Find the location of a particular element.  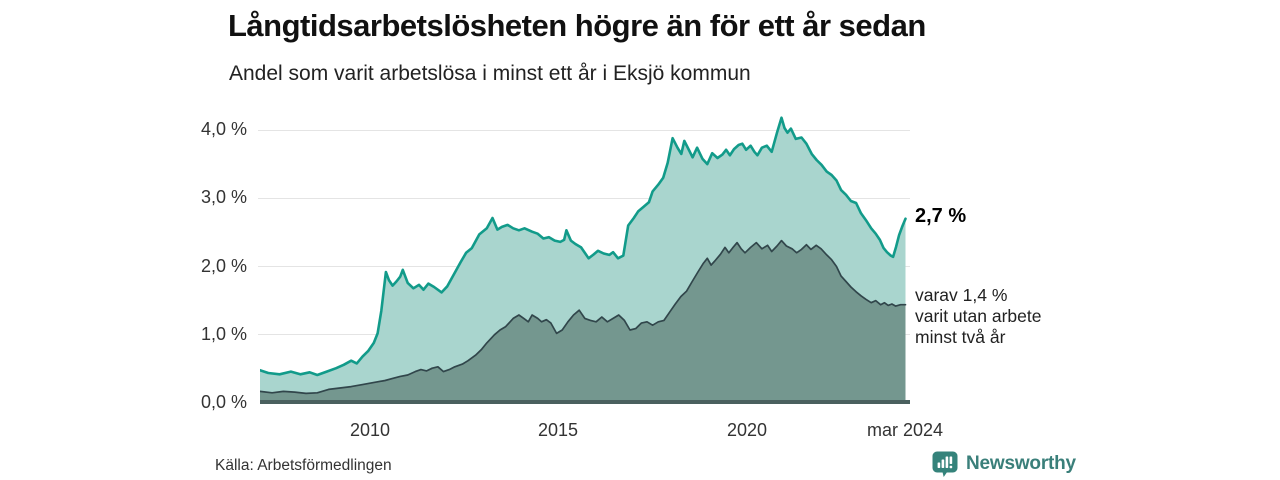

annotation-line: varit utan arbete is located at coordinates (978, 316).